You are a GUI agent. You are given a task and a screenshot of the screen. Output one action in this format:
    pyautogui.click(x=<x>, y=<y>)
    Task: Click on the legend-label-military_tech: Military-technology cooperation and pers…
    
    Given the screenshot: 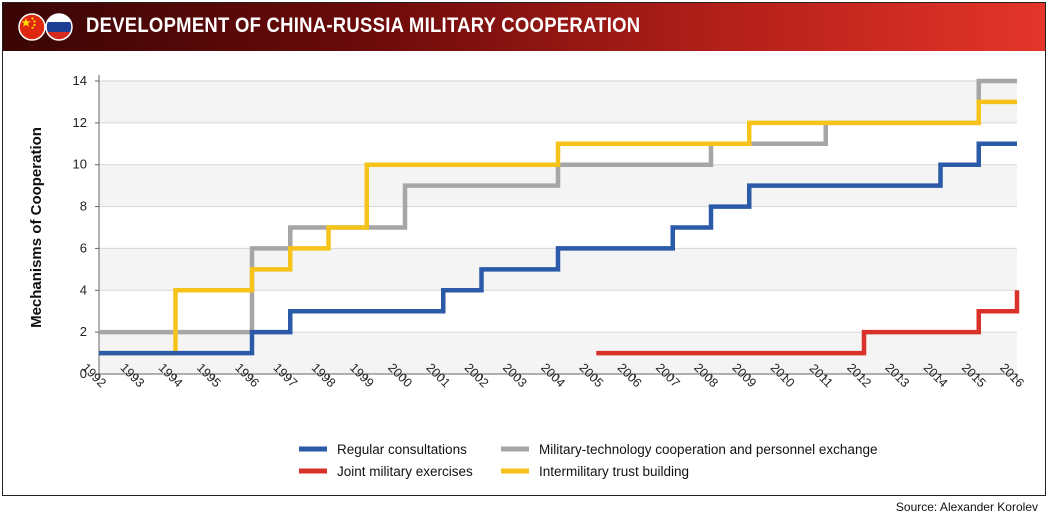 What is the action you would take?
    pyautogui.click(x=708, y=449)
    